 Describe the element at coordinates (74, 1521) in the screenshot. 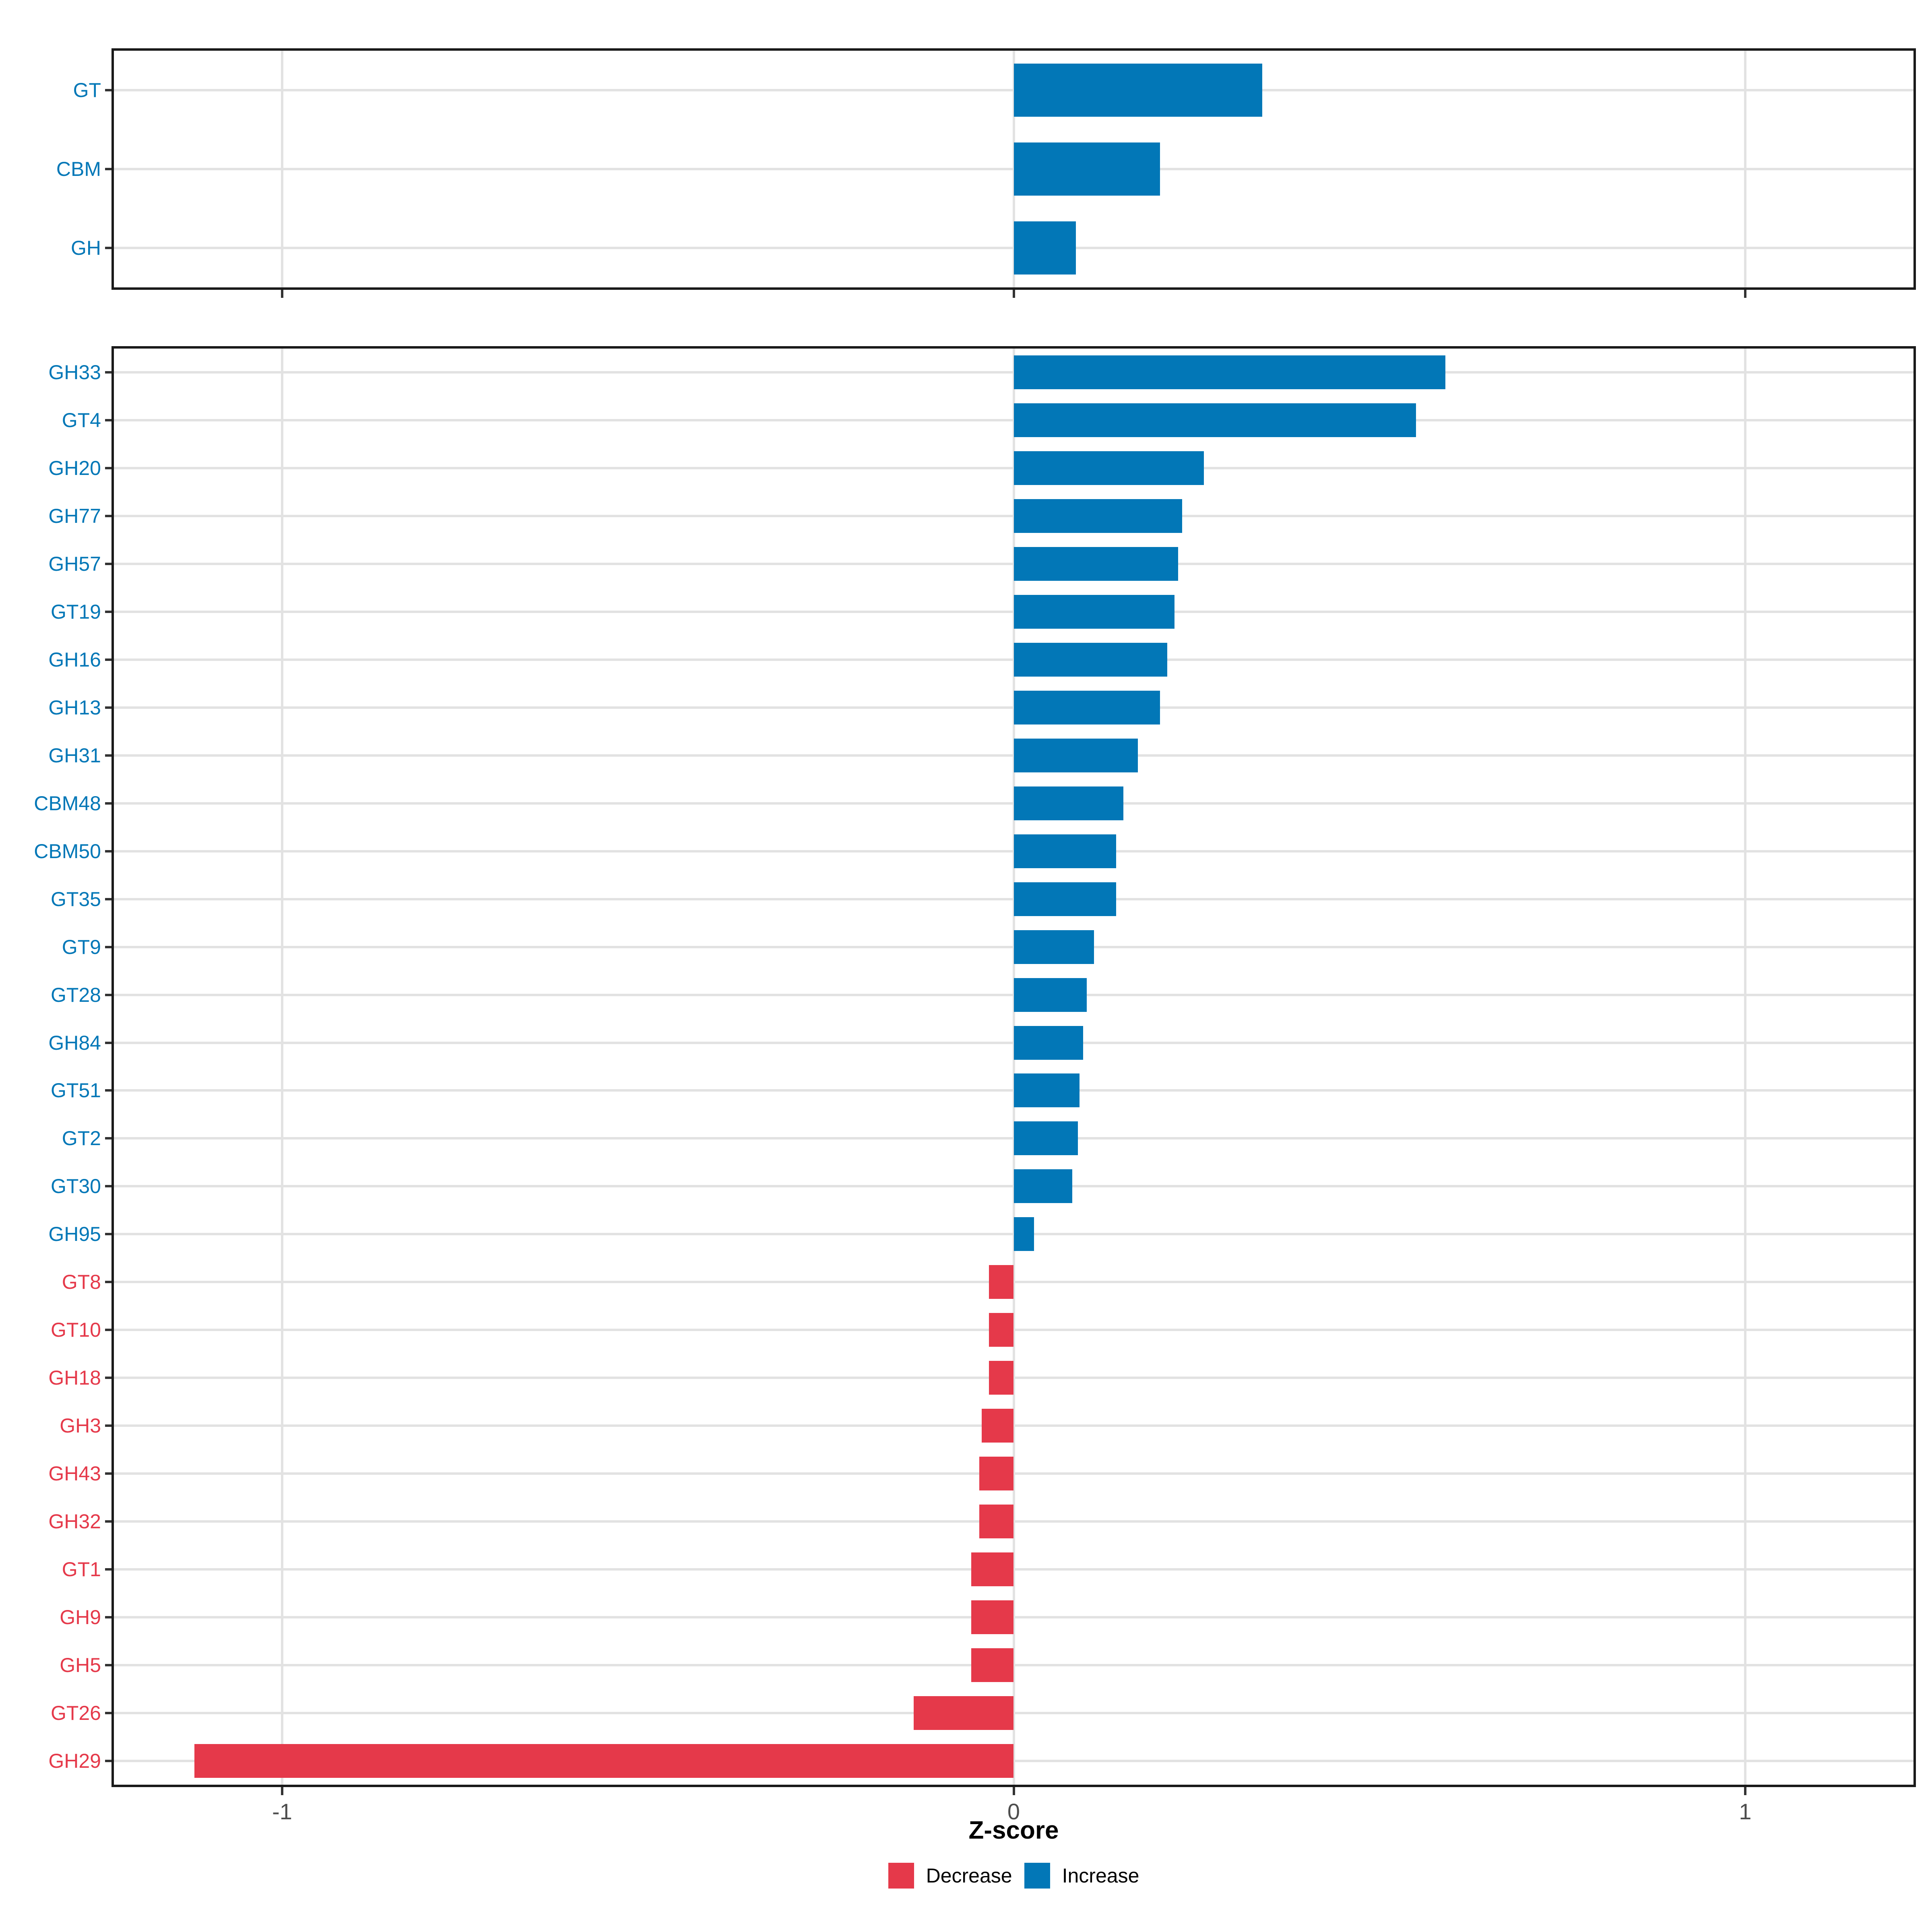

I see `category-label-GH32: GH32` at that location.